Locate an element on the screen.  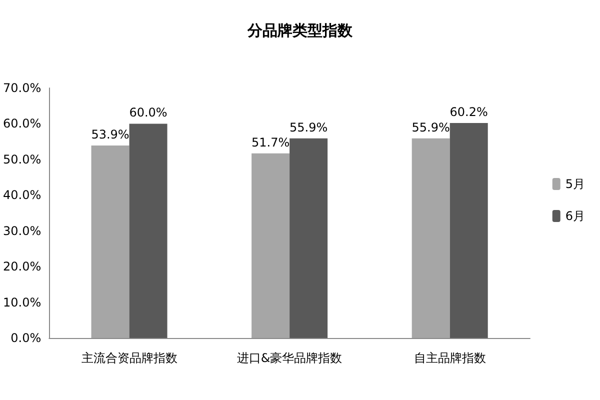
y-tick-label: 60.0% is located at coordinates (22, 123).